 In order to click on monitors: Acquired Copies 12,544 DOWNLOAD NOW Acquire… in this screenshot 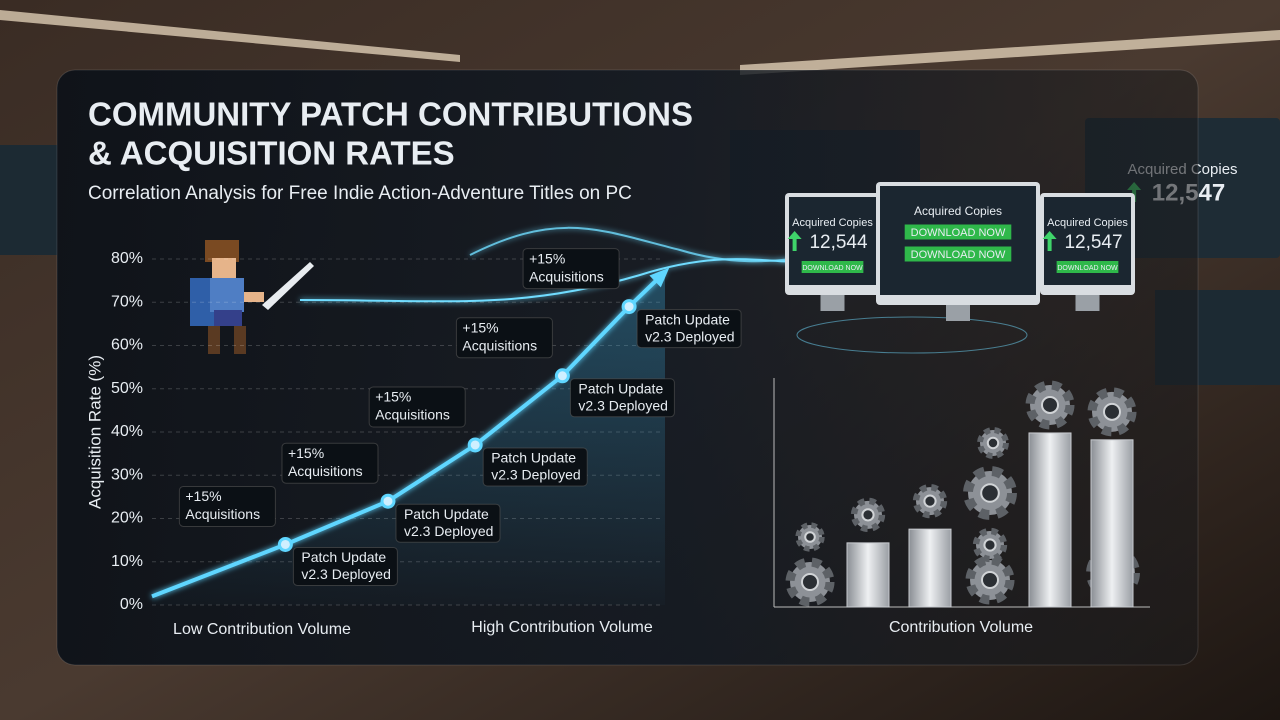, I will do `click(960, 251)`.